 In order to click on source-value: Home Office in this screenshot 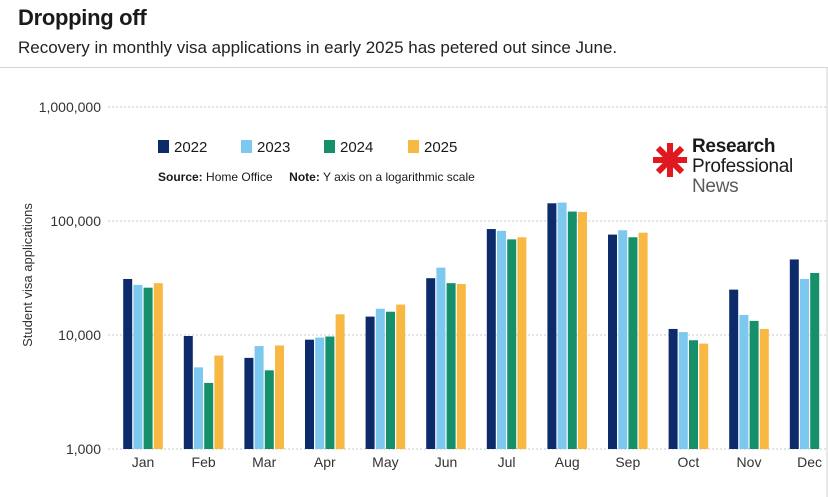, I will do `click(239, 177)`.